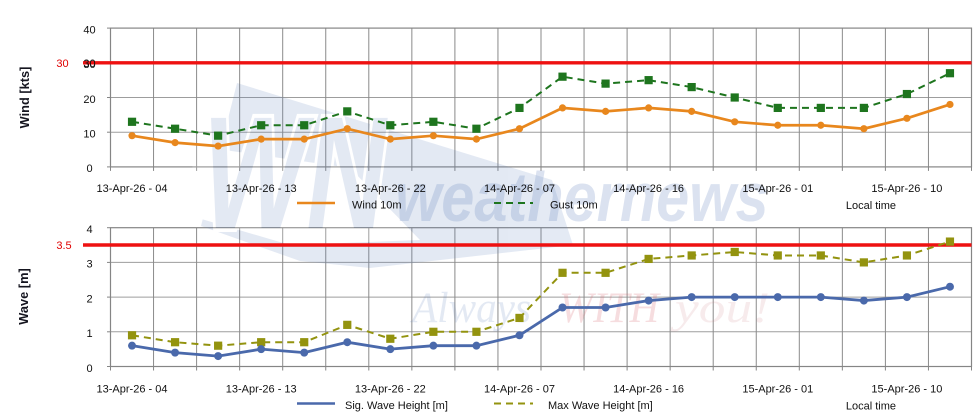  What do you see at coordinates (63, 246) in the screenshot?
I see `svg-text: 3.5` at bounding box center [63, 246].